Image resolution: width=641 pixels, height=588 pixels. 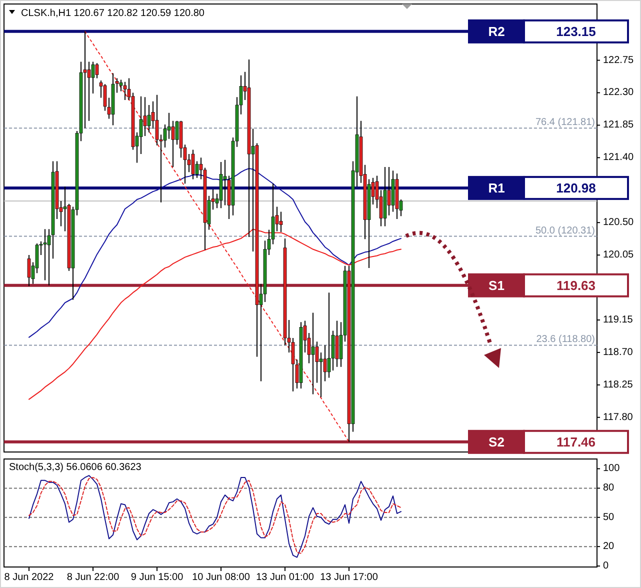 I want to click on x-tick-label: 13 Jun 17:00, so click(x=349, y=577).